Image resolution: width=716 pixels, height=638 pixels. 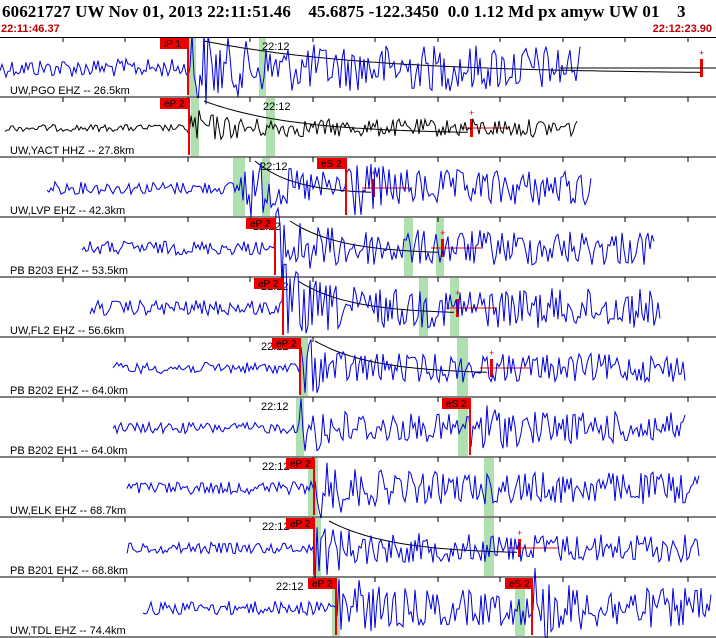 I want to click on trace-row: 22:12+eP 2PB B203 EHZ -- 53.5km, so click(x=358, y=246).